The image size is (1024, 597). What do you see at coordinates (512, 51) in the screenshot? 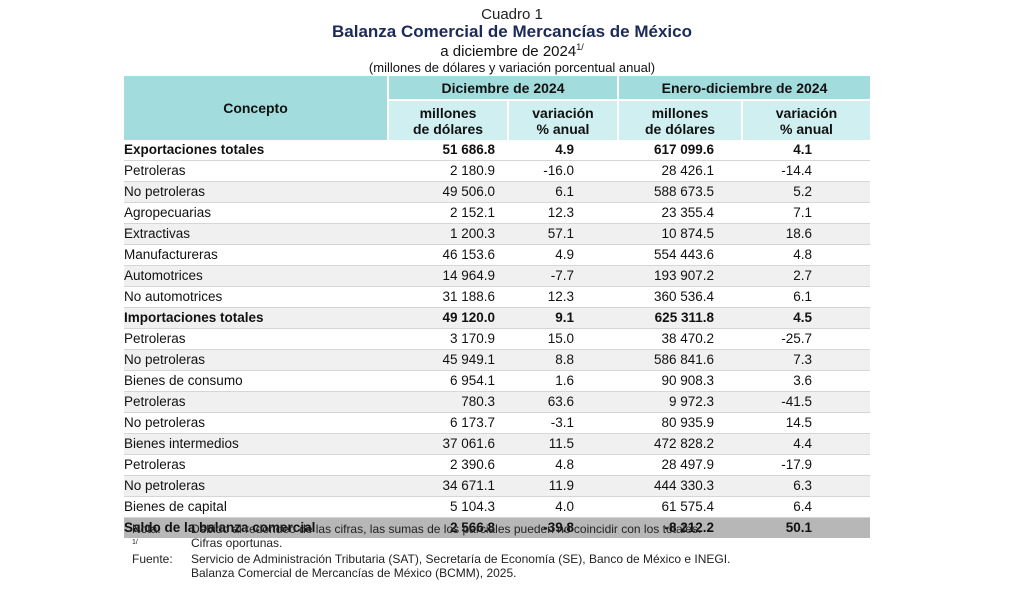
I see `table-subtitle: a diciembre de 20241/` at bounding box center [512, 51].